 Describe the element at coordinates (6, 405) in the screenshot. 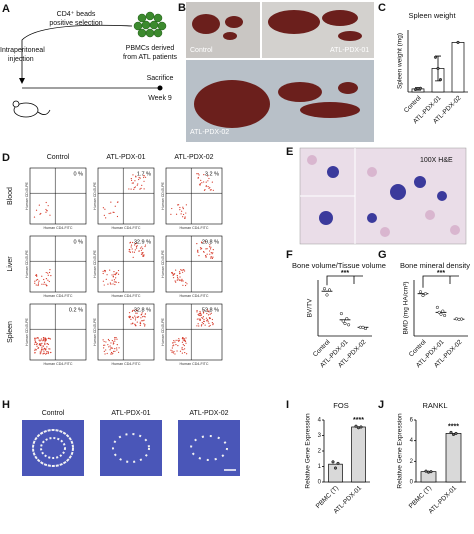

I see `panel-label: H` at that location.